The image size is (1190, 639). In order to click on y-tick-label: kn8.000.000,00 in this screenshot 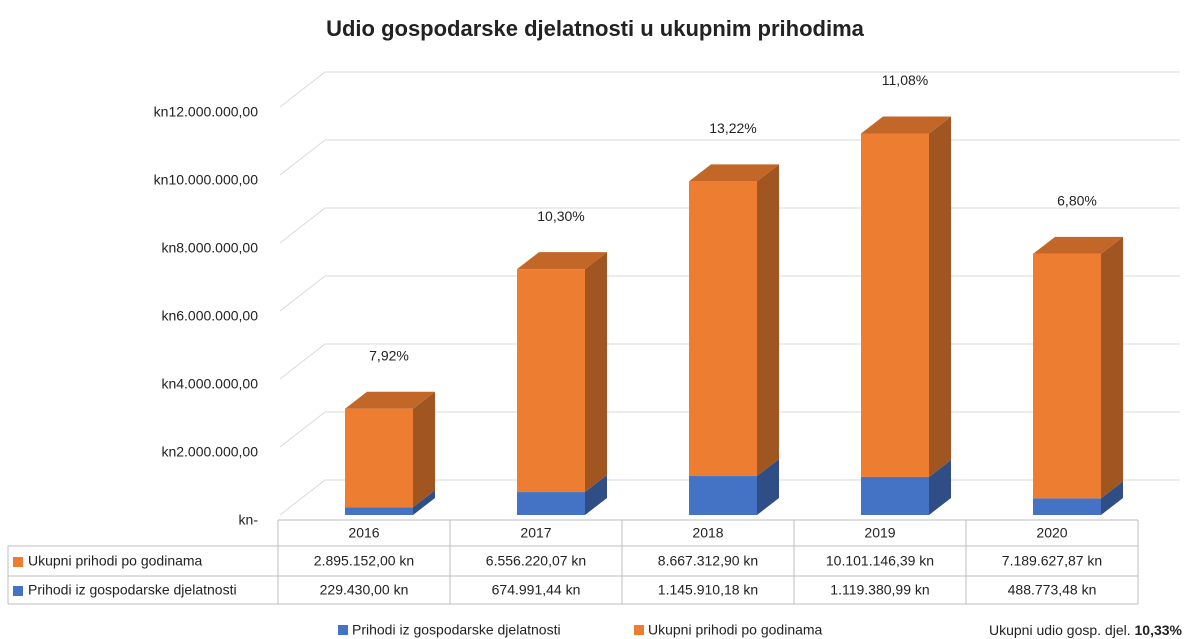, I will do `click(209, 248)`.